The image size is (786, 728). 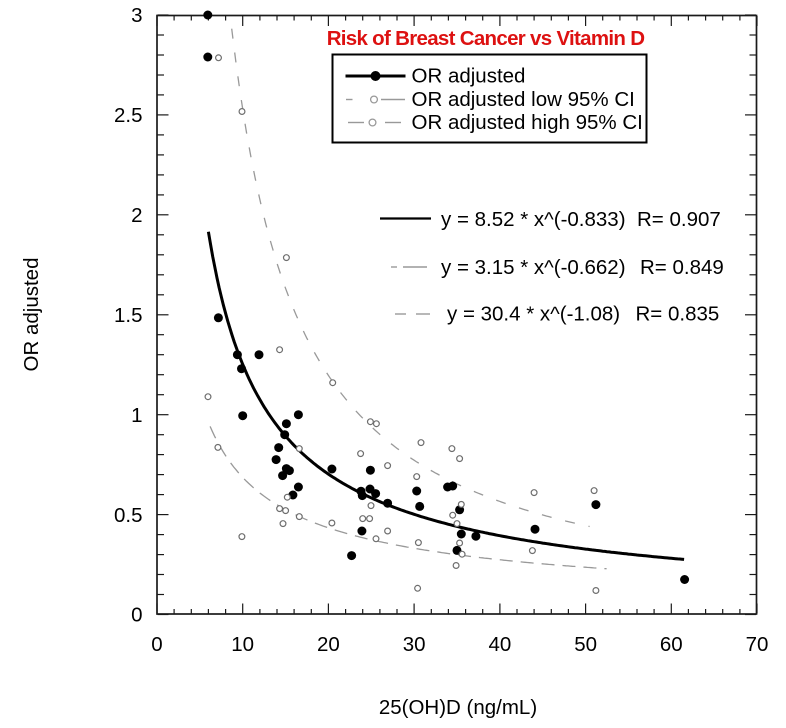 What do you see at coordinates (458, 707) in the screenshot?
I see `svg-text: 25(OH)D (ng/mL)` at bounding box center [458, 707].